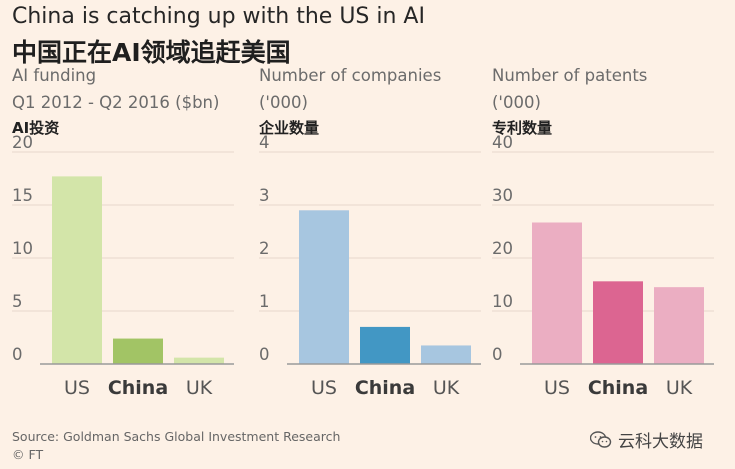 The width and height of the screenshot is (735, 469). What do you see at coordinates (264, 195) in the screenshot?
I see `y-tick-label: 3` at bounding box center [264, 195].